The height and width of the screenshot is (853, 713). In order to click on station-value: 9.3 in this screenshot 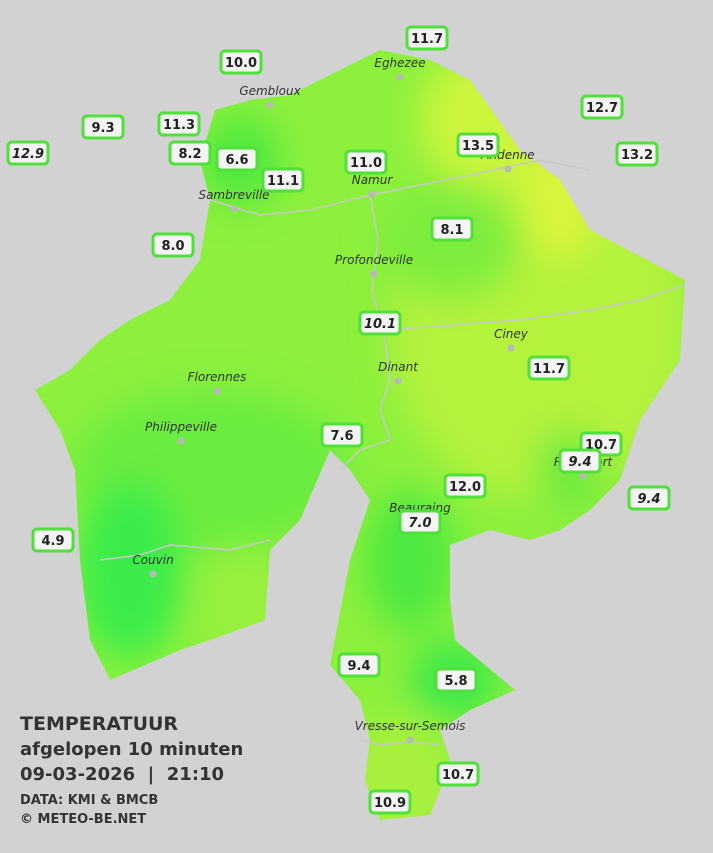, I will do `click(102, 128)`.